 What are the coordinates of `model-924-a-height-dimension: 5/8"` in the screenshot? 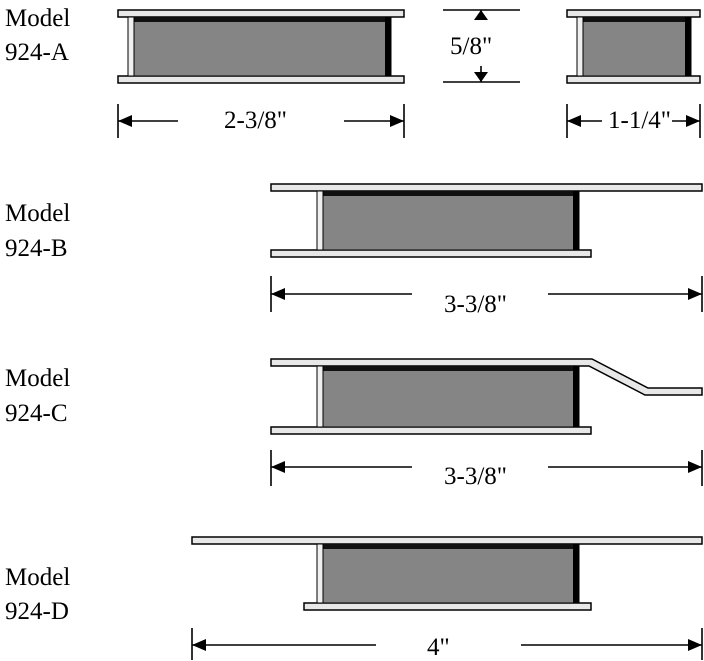 It's located at (481, 46).